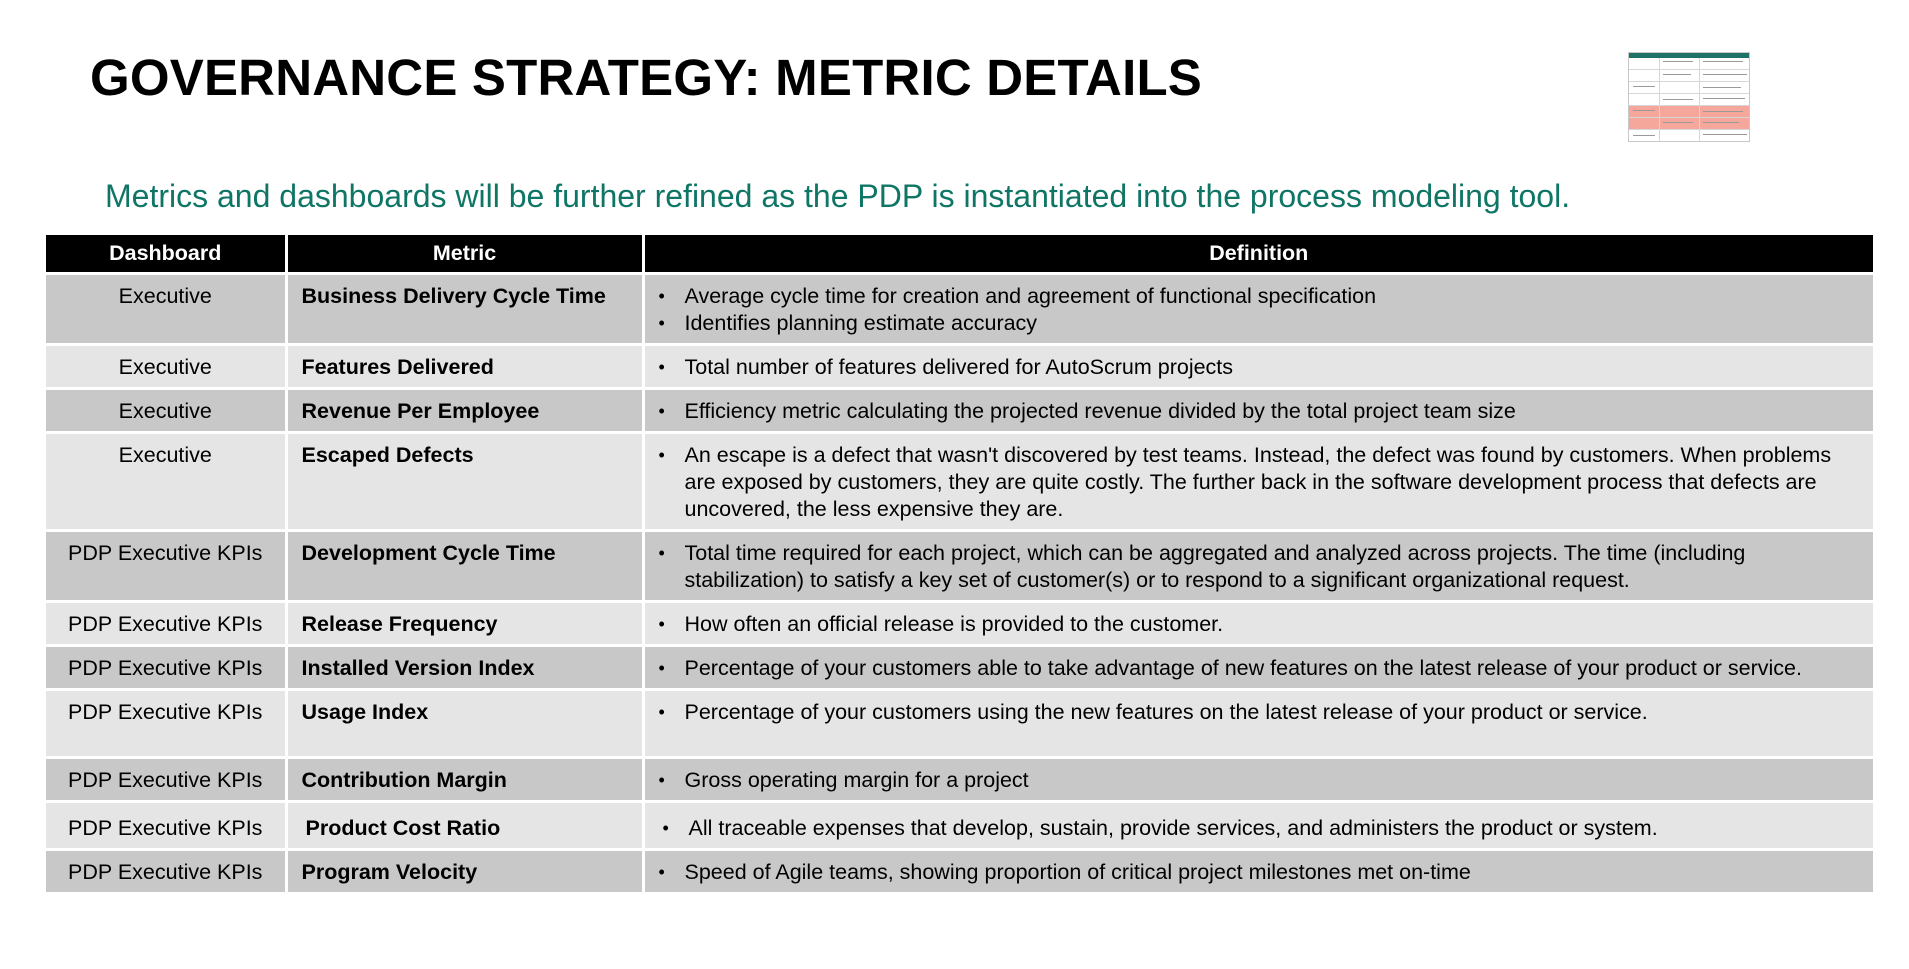 The image size is (1909, 969). What do you see at coordinates (1257, 254) in the screenshot?
I see `header-definition: Definition` at bounding box center [1257, 254].